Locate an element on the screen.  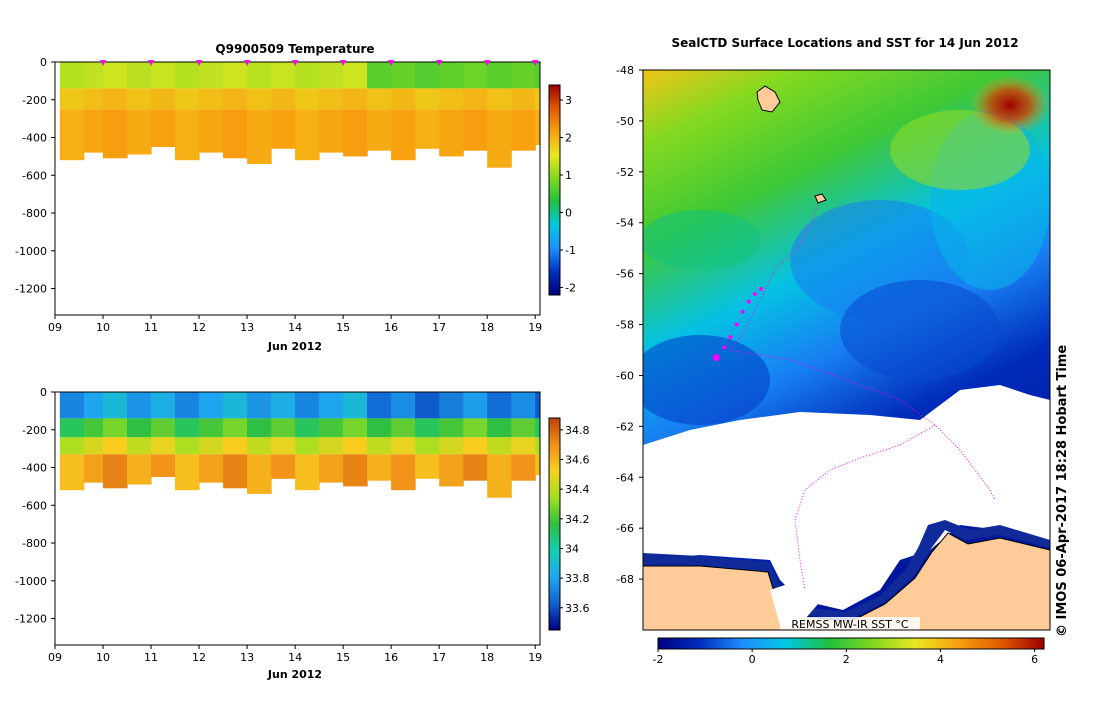
sea-ice-mask is located at coordinates (846, 497).